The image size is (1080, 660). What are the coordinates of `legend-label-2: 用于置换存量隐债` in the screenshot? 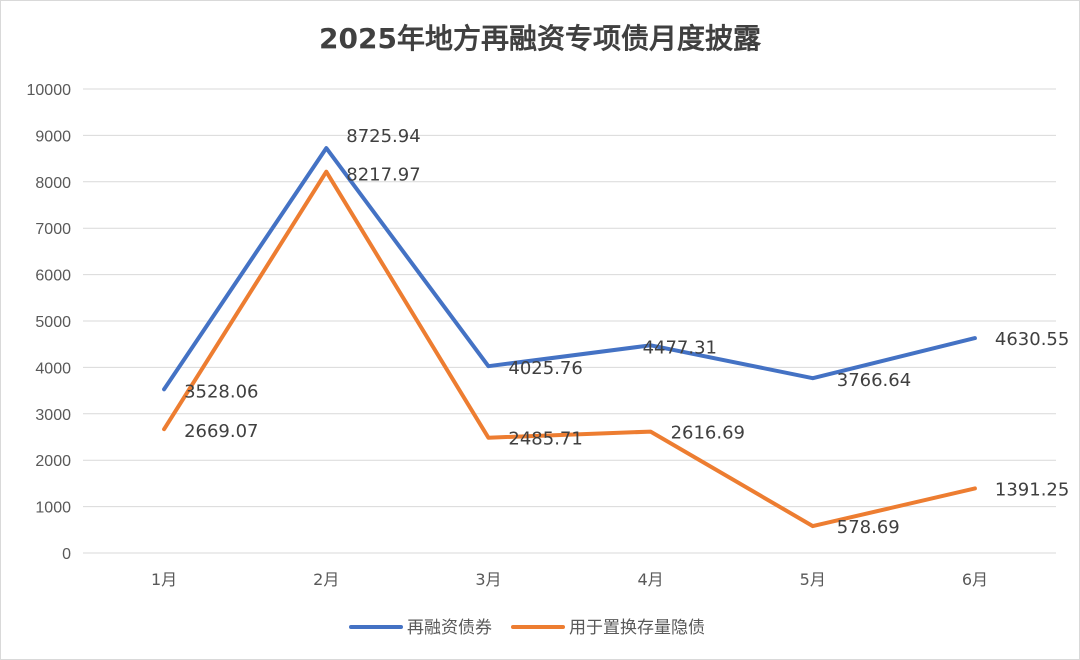 It's located at (637, 628).